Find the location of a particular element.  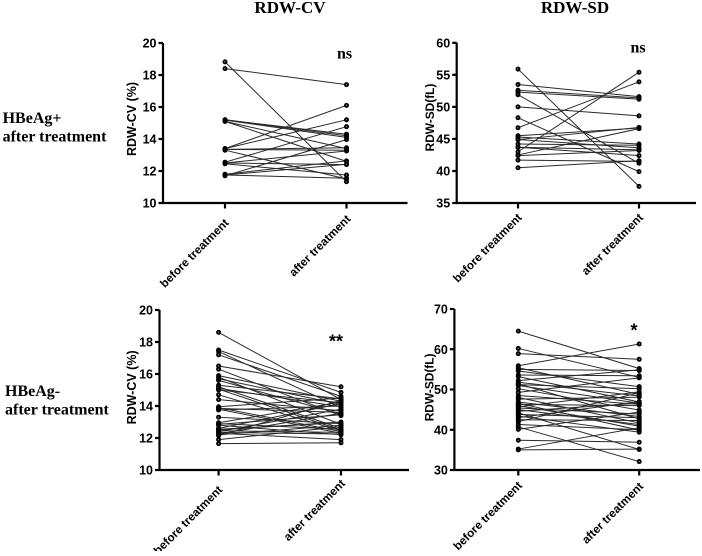

svg-text: RDW-SD is located at coordinates (575, 8).